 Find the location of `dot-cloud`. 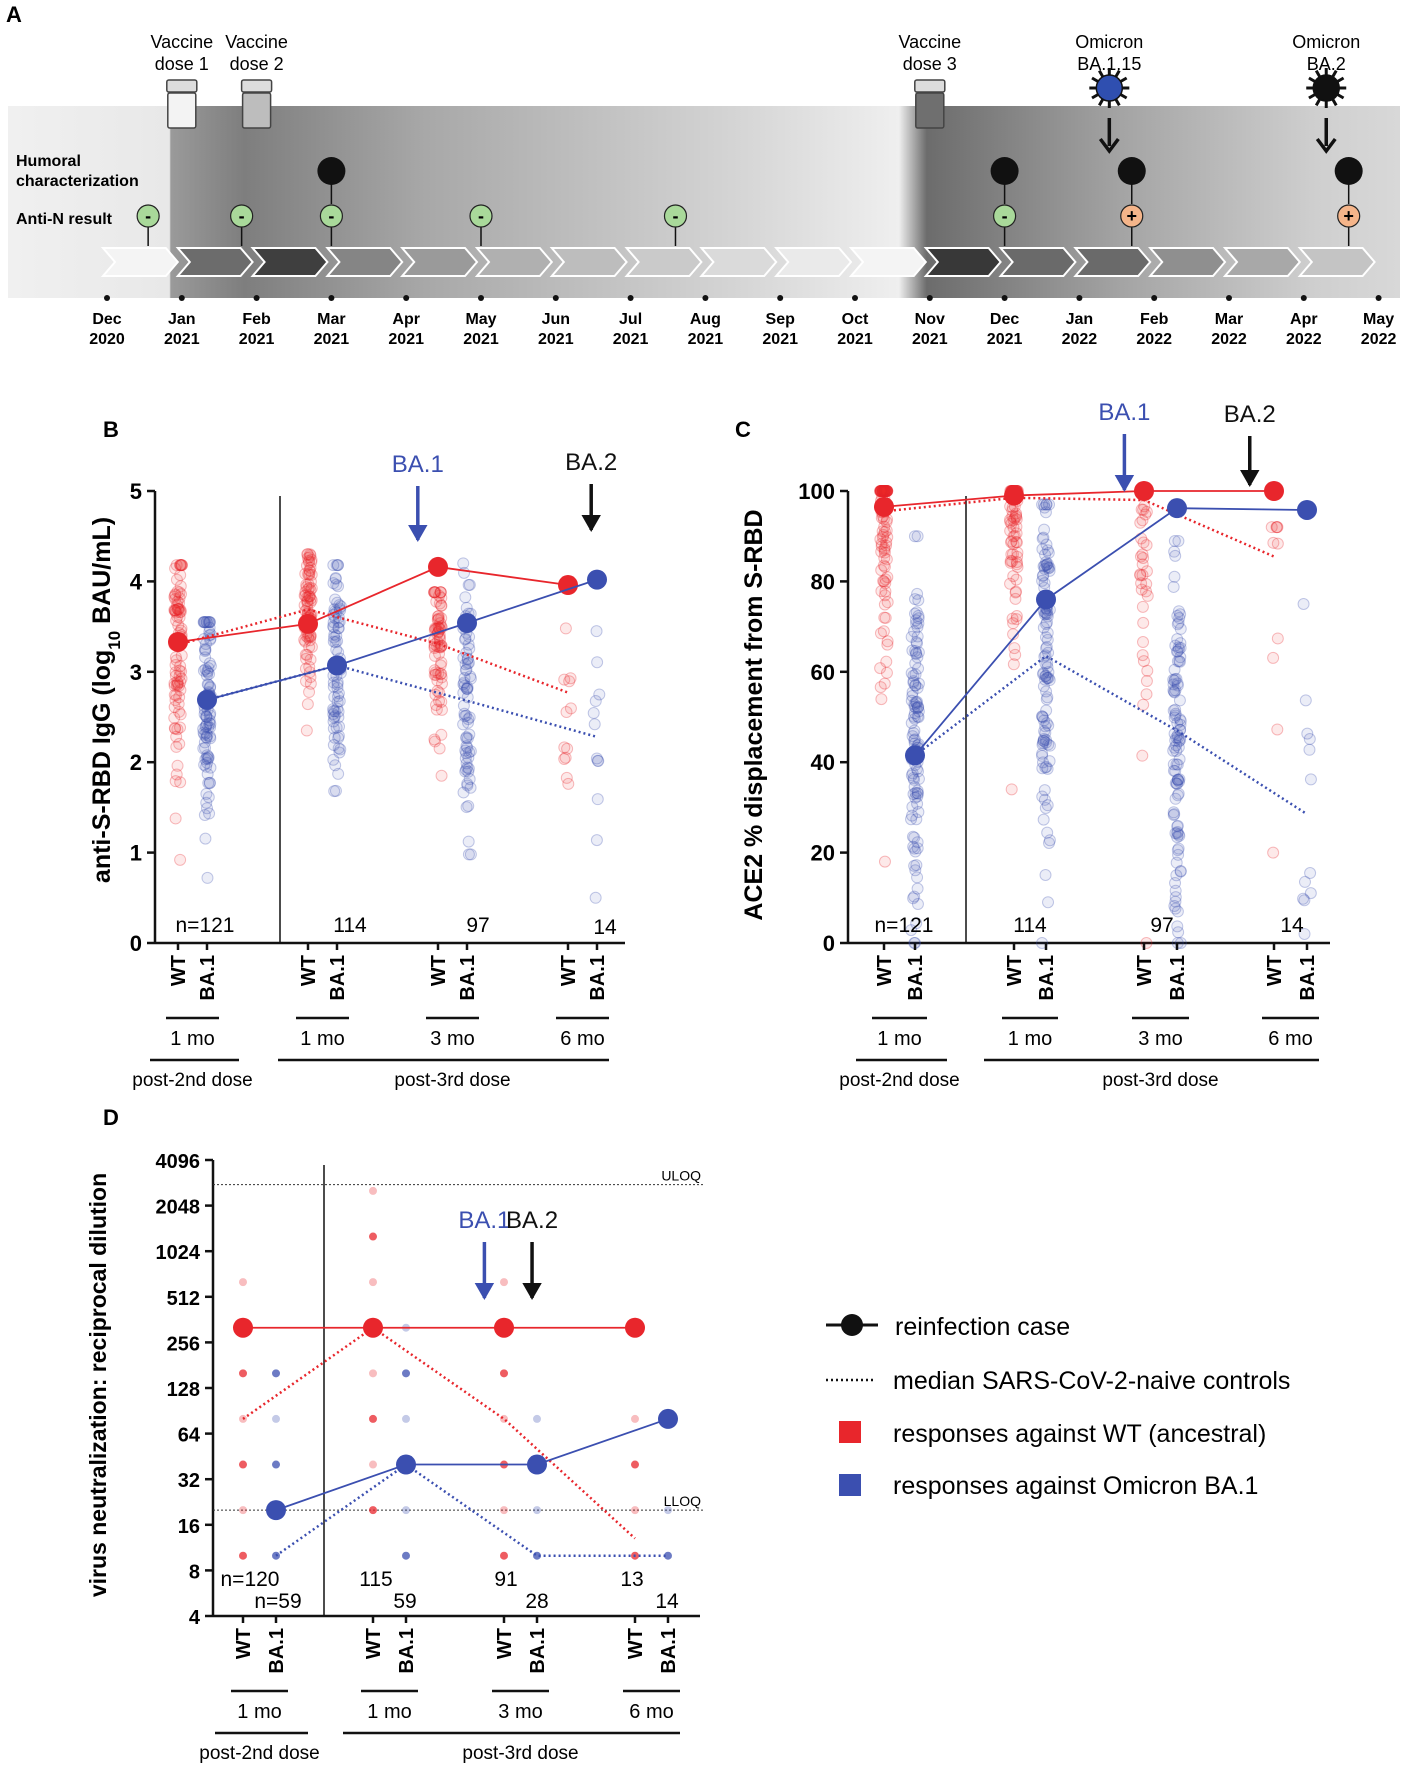

dot-cloud is located at coordinates (596, 764).